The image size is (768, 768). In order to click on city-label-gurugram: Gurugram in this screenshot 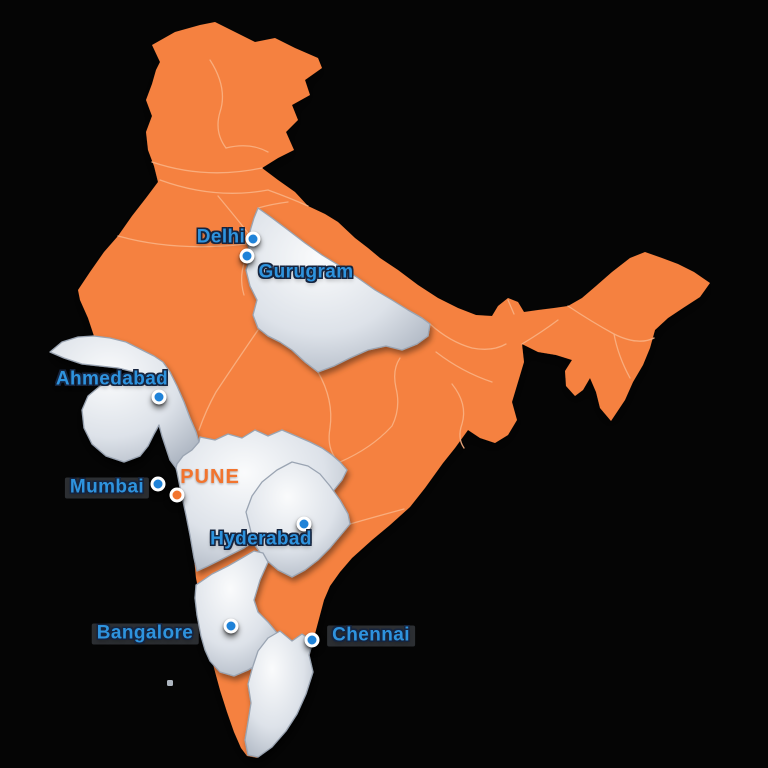, I will do `click(306, 272)`.